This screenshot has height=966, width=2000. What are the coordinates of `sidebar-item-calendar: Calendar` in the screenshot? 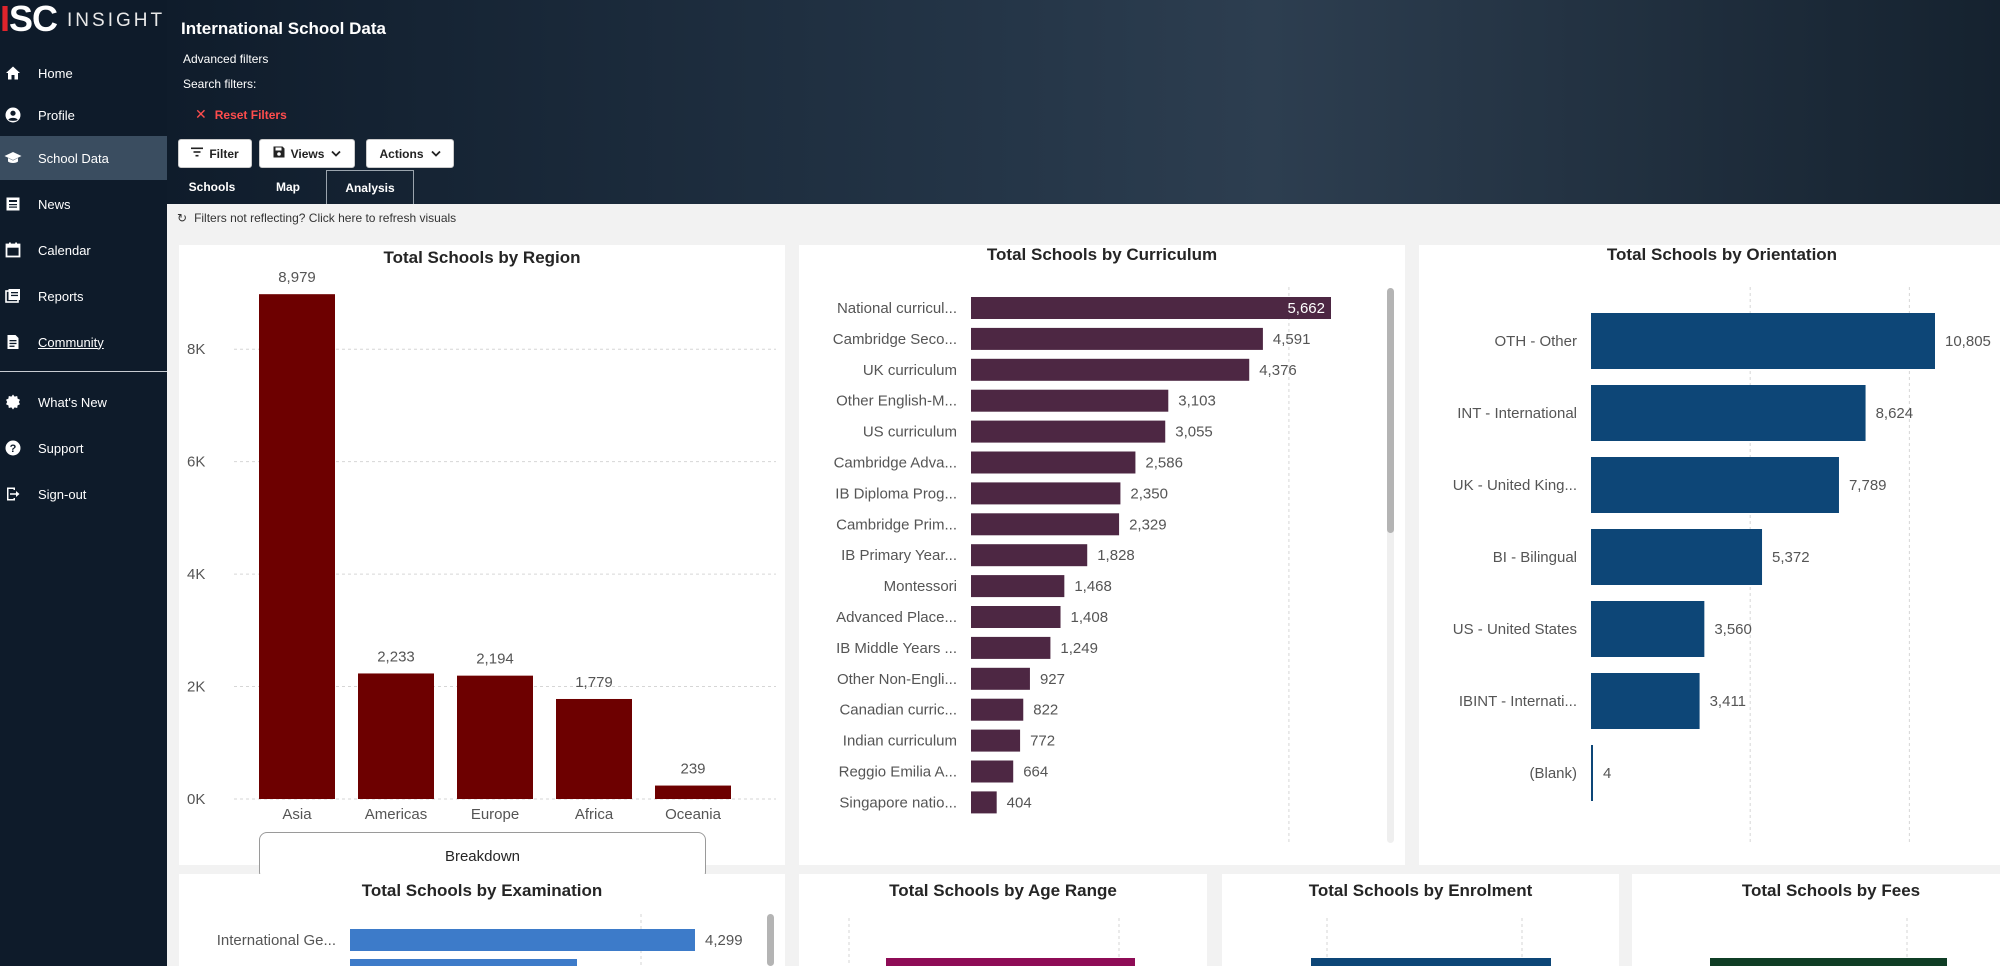 It's located at (83, 250).